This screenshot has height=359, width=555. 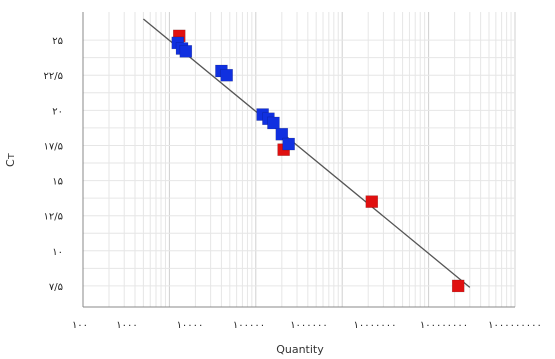 I want to click on y-tick-label: ۲۰, so click(x=57, y=111).